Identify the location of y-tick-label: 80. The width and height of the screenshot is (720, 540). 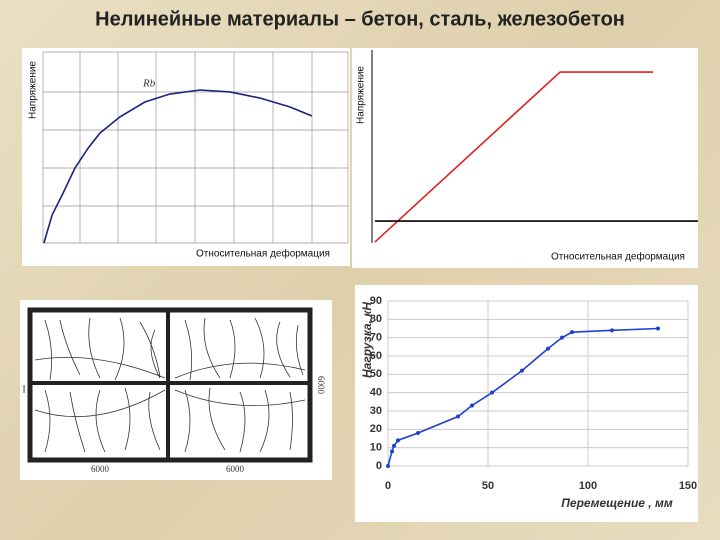
(376, 319).